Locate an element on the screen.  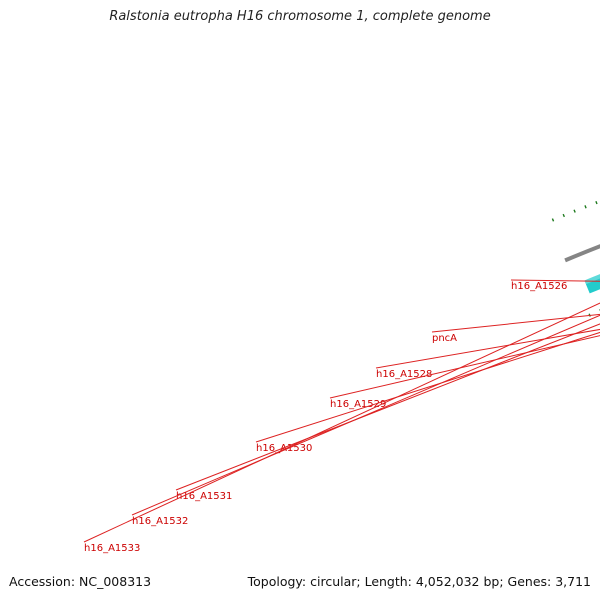
gene-label: h16_A1528 is located at coordinates (404, 374).